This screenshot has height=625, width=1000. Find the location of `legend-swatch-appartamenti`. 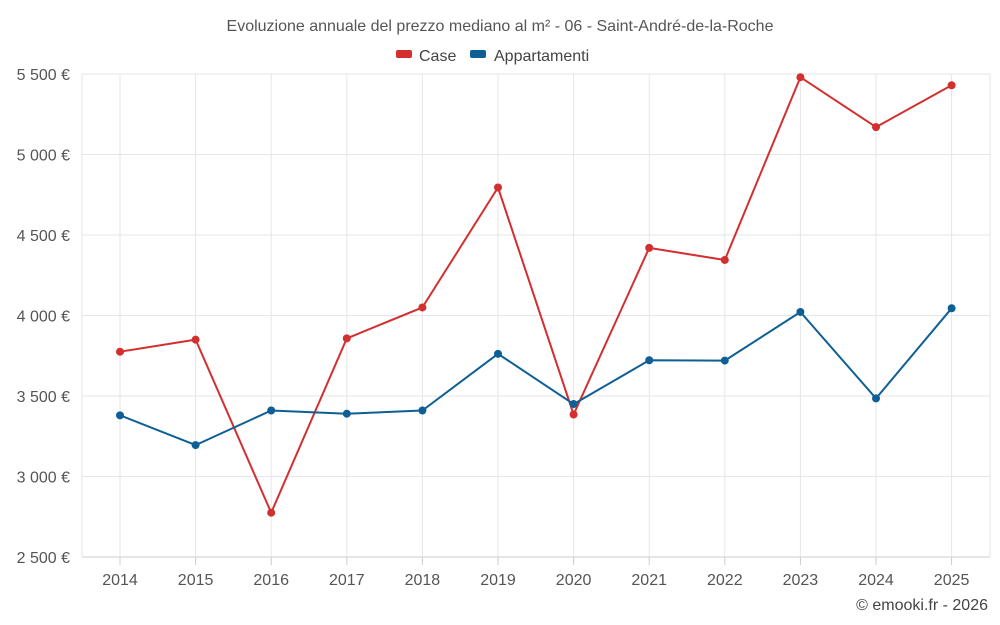

legend-swatch-appartamenti is located at coordinates (478, 54).